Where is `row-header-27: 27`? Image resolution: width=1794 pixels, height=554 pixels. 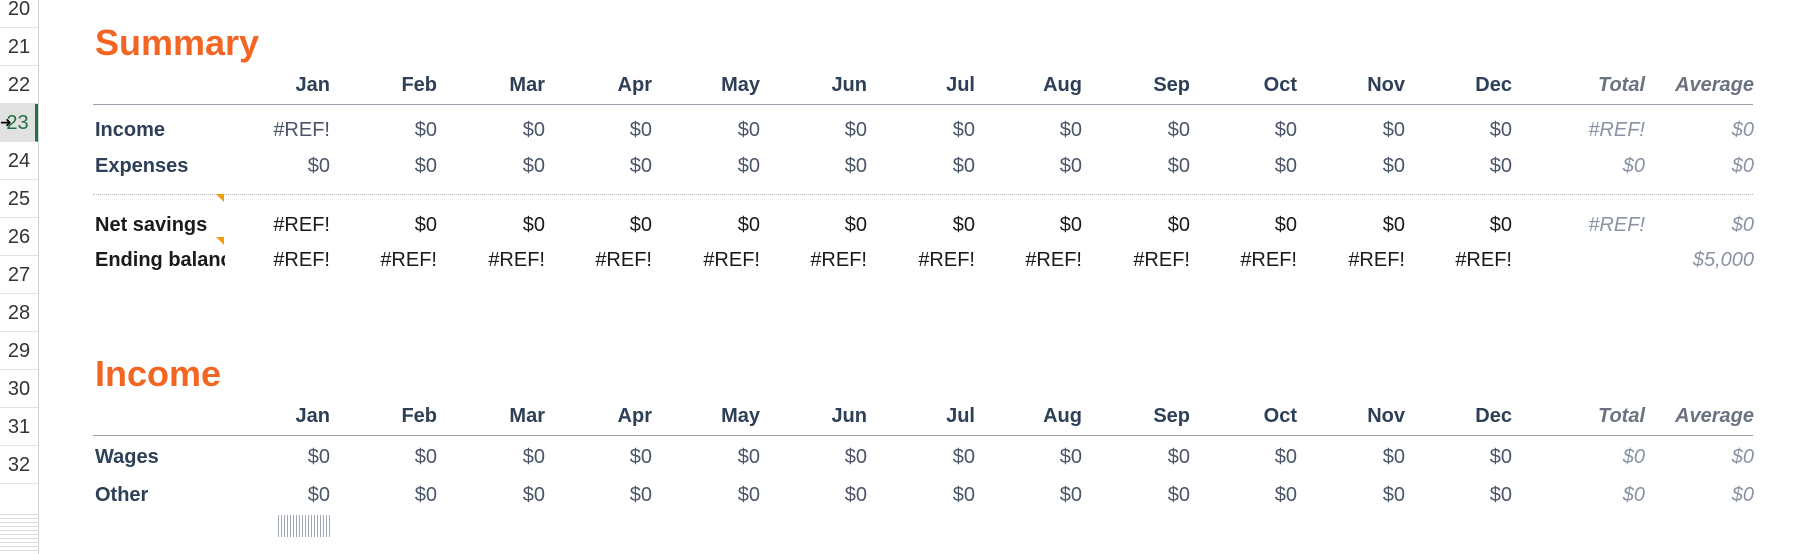
row-header-27: 27 is located at coordinates (19, 275).